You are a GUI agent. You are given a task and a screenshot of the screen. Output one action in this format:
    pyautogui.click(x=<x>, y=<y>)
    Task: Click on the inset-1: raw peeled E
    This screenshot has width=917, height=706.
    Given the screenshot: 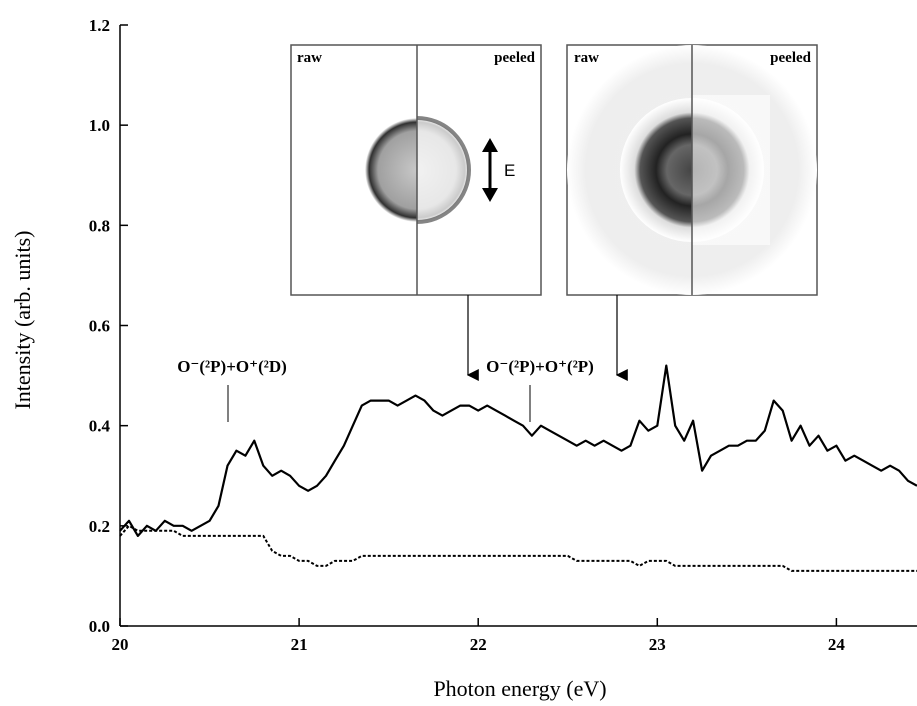 What is the action you would take?
    pyautogui.click(x=416, y=170)
    